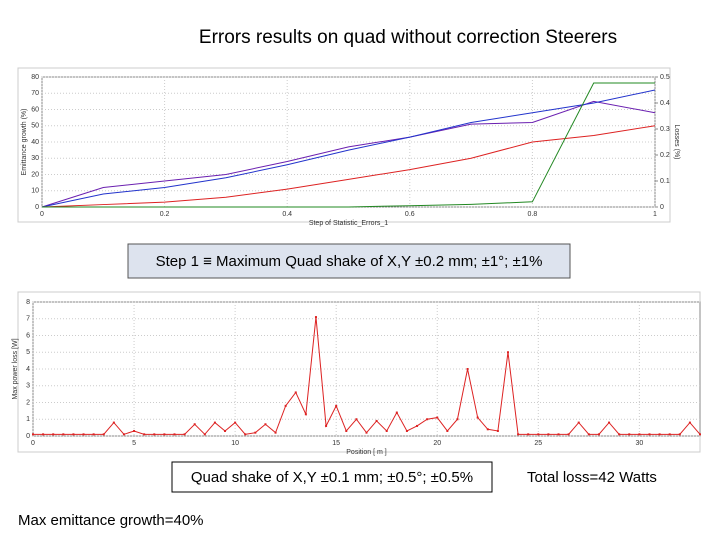 The image size is (720, 545). Describe the element at coordinates (35, 109) in the screenshot. I see `y-tick-label: 60` at that location.